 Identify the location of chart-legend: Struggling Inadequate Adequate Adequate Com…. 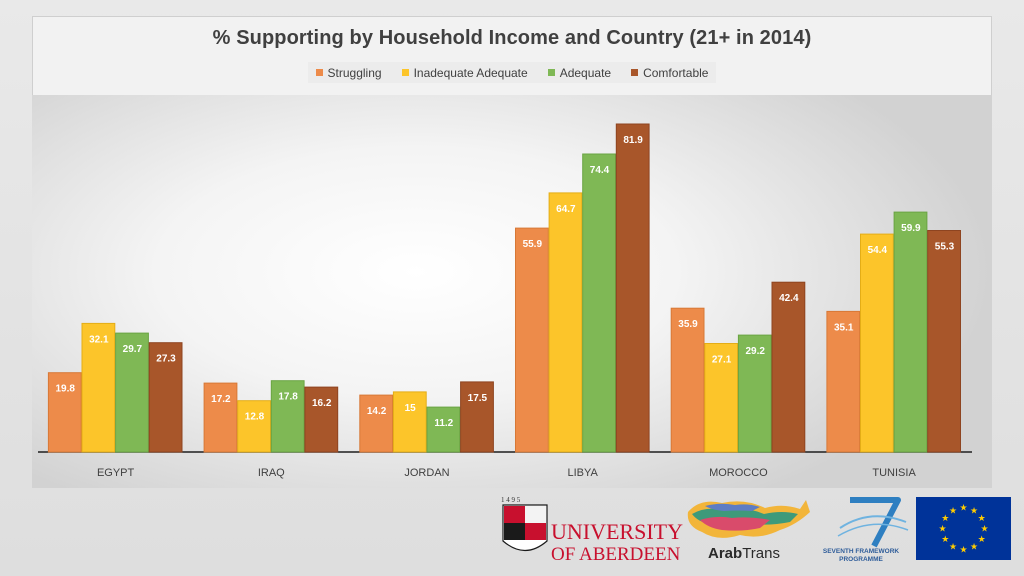
(512, 72).